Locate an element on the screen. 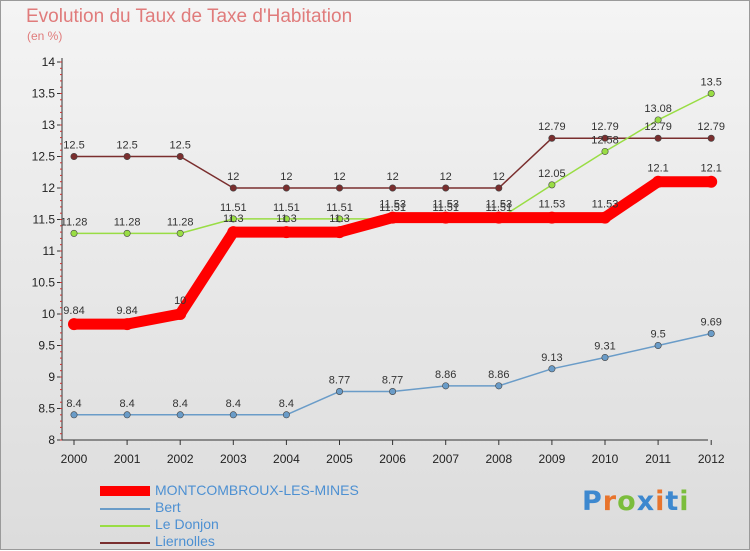 This screenshot has height=551, width=750. data-label: 9.69 is located at coordinates (710, 323).